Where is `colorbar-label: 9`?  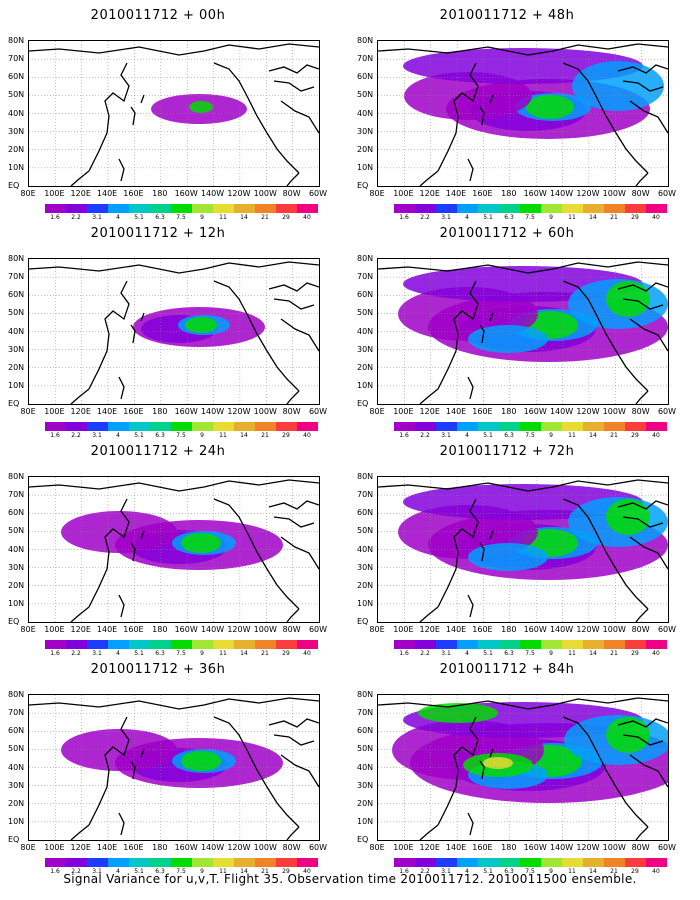
colorbar-label: 9 is located at coordinates (202, 653).